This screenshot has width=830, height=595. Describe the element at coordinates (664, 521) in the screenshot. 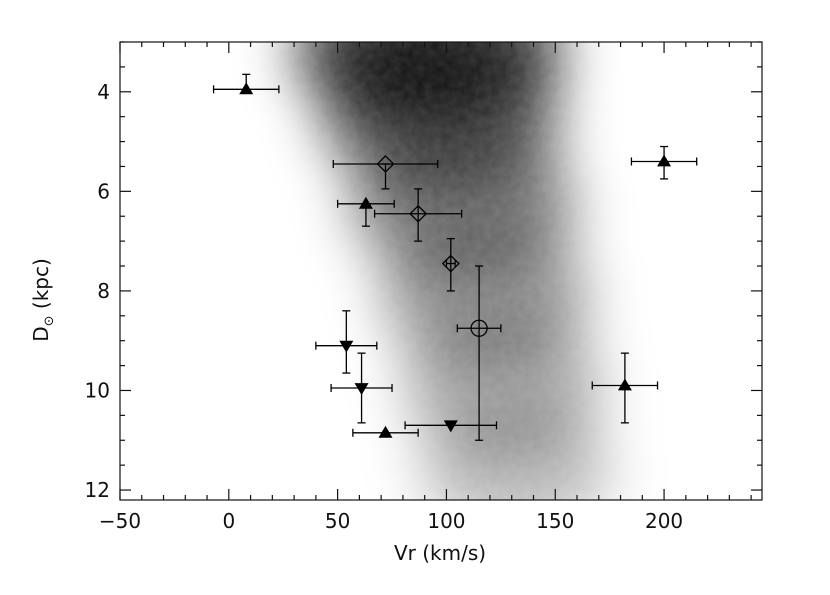

I see `x-tick-label: 200` at that location.